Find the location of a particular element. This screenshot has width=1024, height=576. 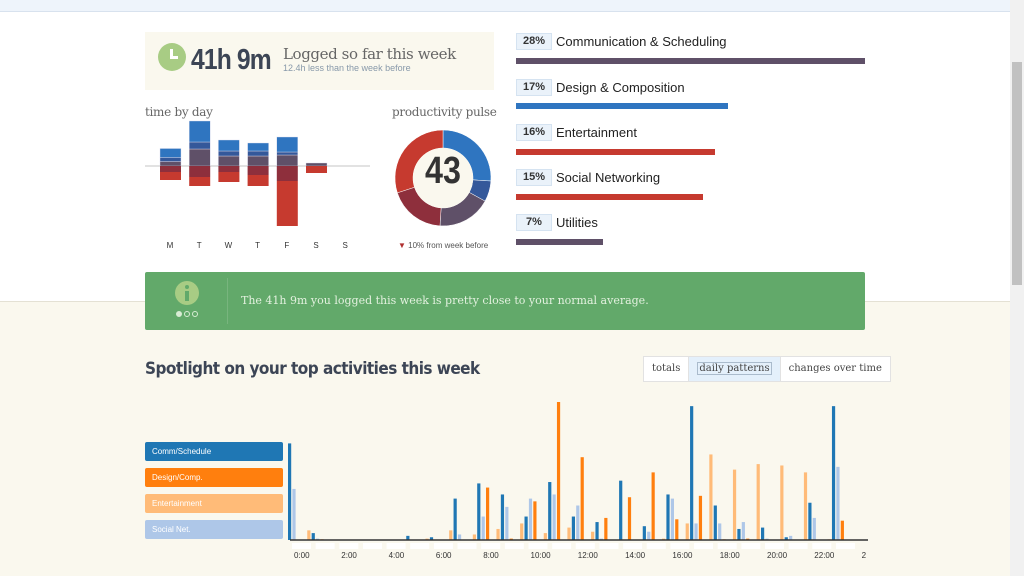

x-tick-label: 22:00 is located at coordinates (824, 555).